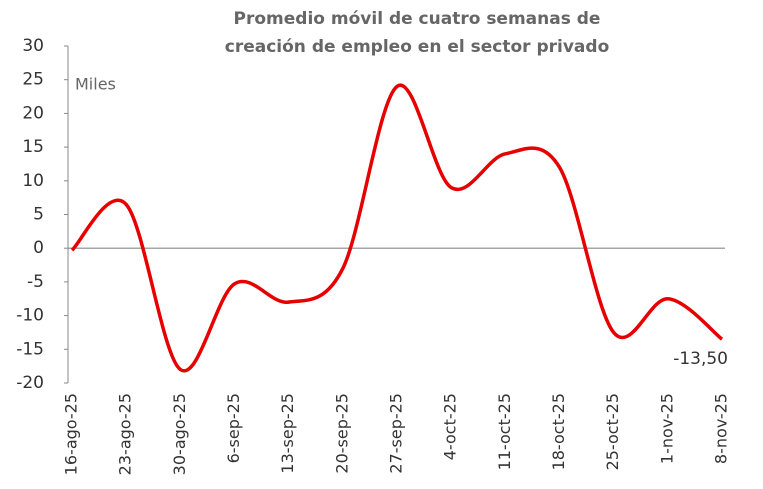 The width and height of the screenshot is (763, 489). What do you see at coordinates (504, 431) in the screenshot?
I see `x-tick-label: 11-oct-25` at bounding box center [504, 431].